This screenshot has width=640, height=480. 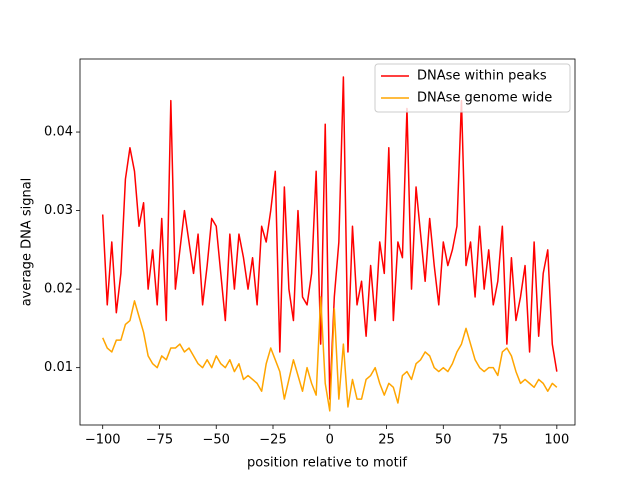 I want to click on x-tick-label: −25, so click(x=272, y=440).